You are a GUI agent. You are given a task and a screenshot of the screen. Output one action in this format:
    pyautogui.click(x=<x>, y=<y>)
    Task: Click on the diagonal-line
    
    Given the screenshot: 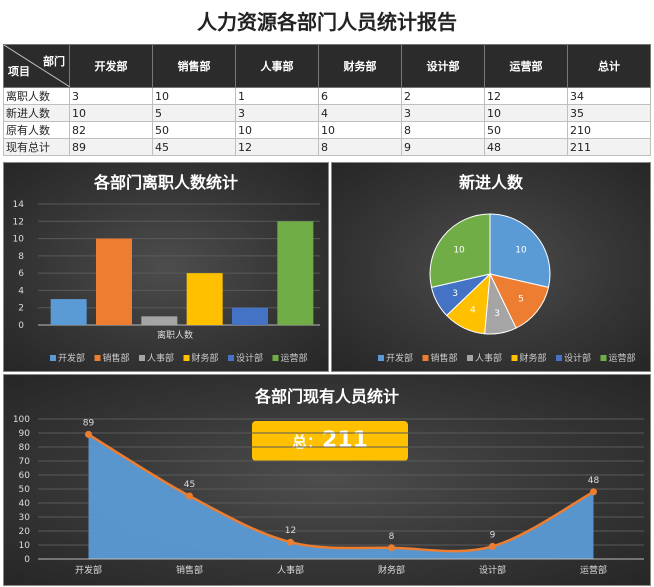 What is the action you would take?
    pyautogui.click(x=37, y=66)
    